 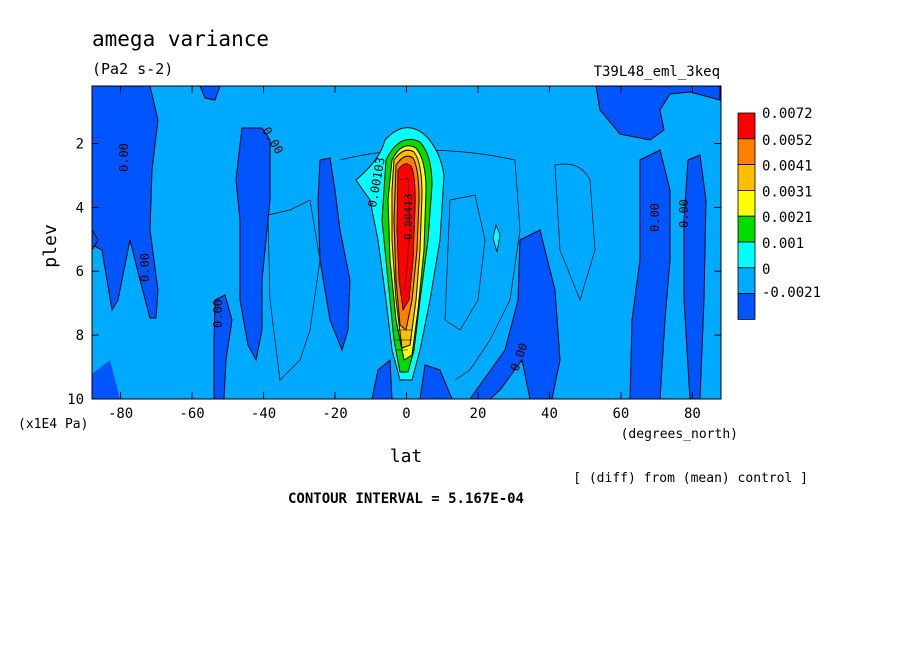 I want to click on x-axis-units: (degrees_north), so click(x=679, y=434).